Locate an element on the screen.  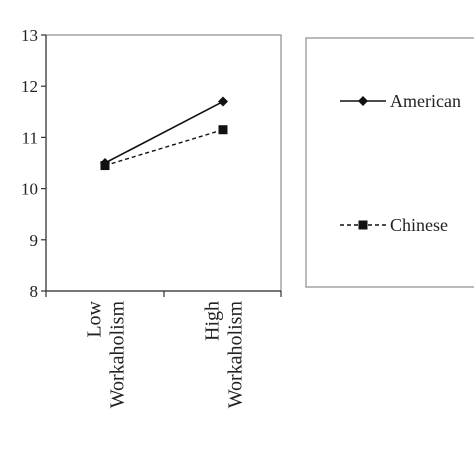
legend-label: American is located at coordinates (425, 101).